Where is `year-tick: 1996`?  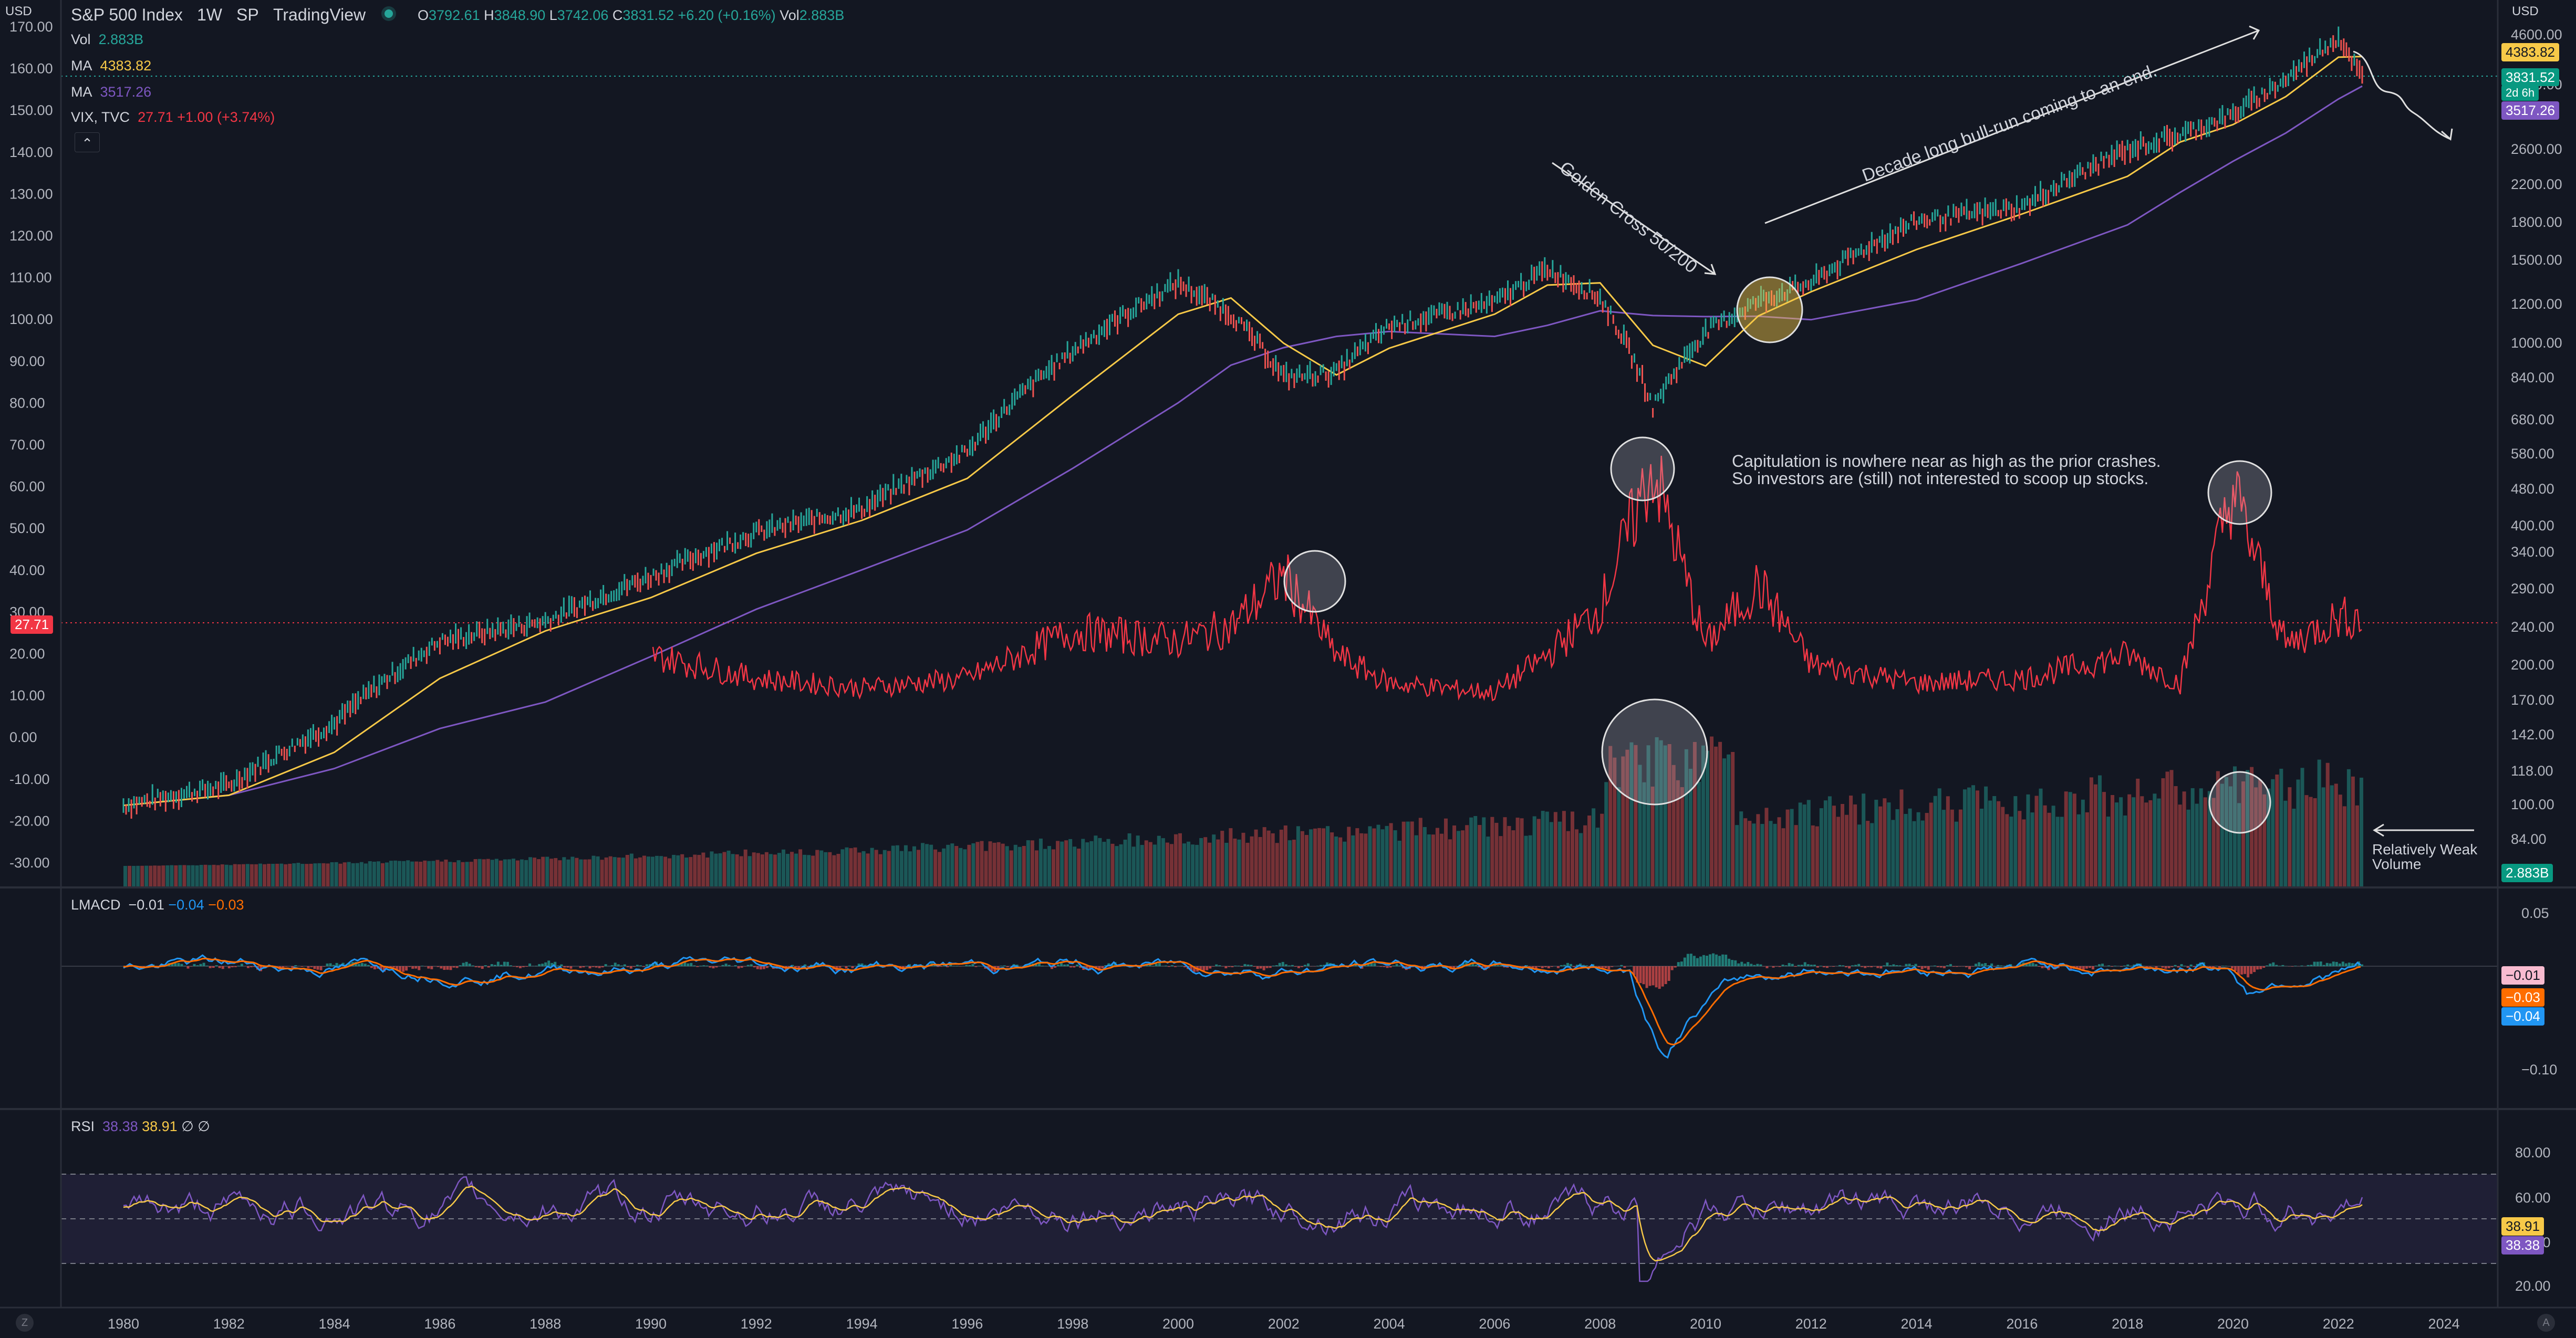 year-tick: 1996 is located at coordinates (967, 1324).